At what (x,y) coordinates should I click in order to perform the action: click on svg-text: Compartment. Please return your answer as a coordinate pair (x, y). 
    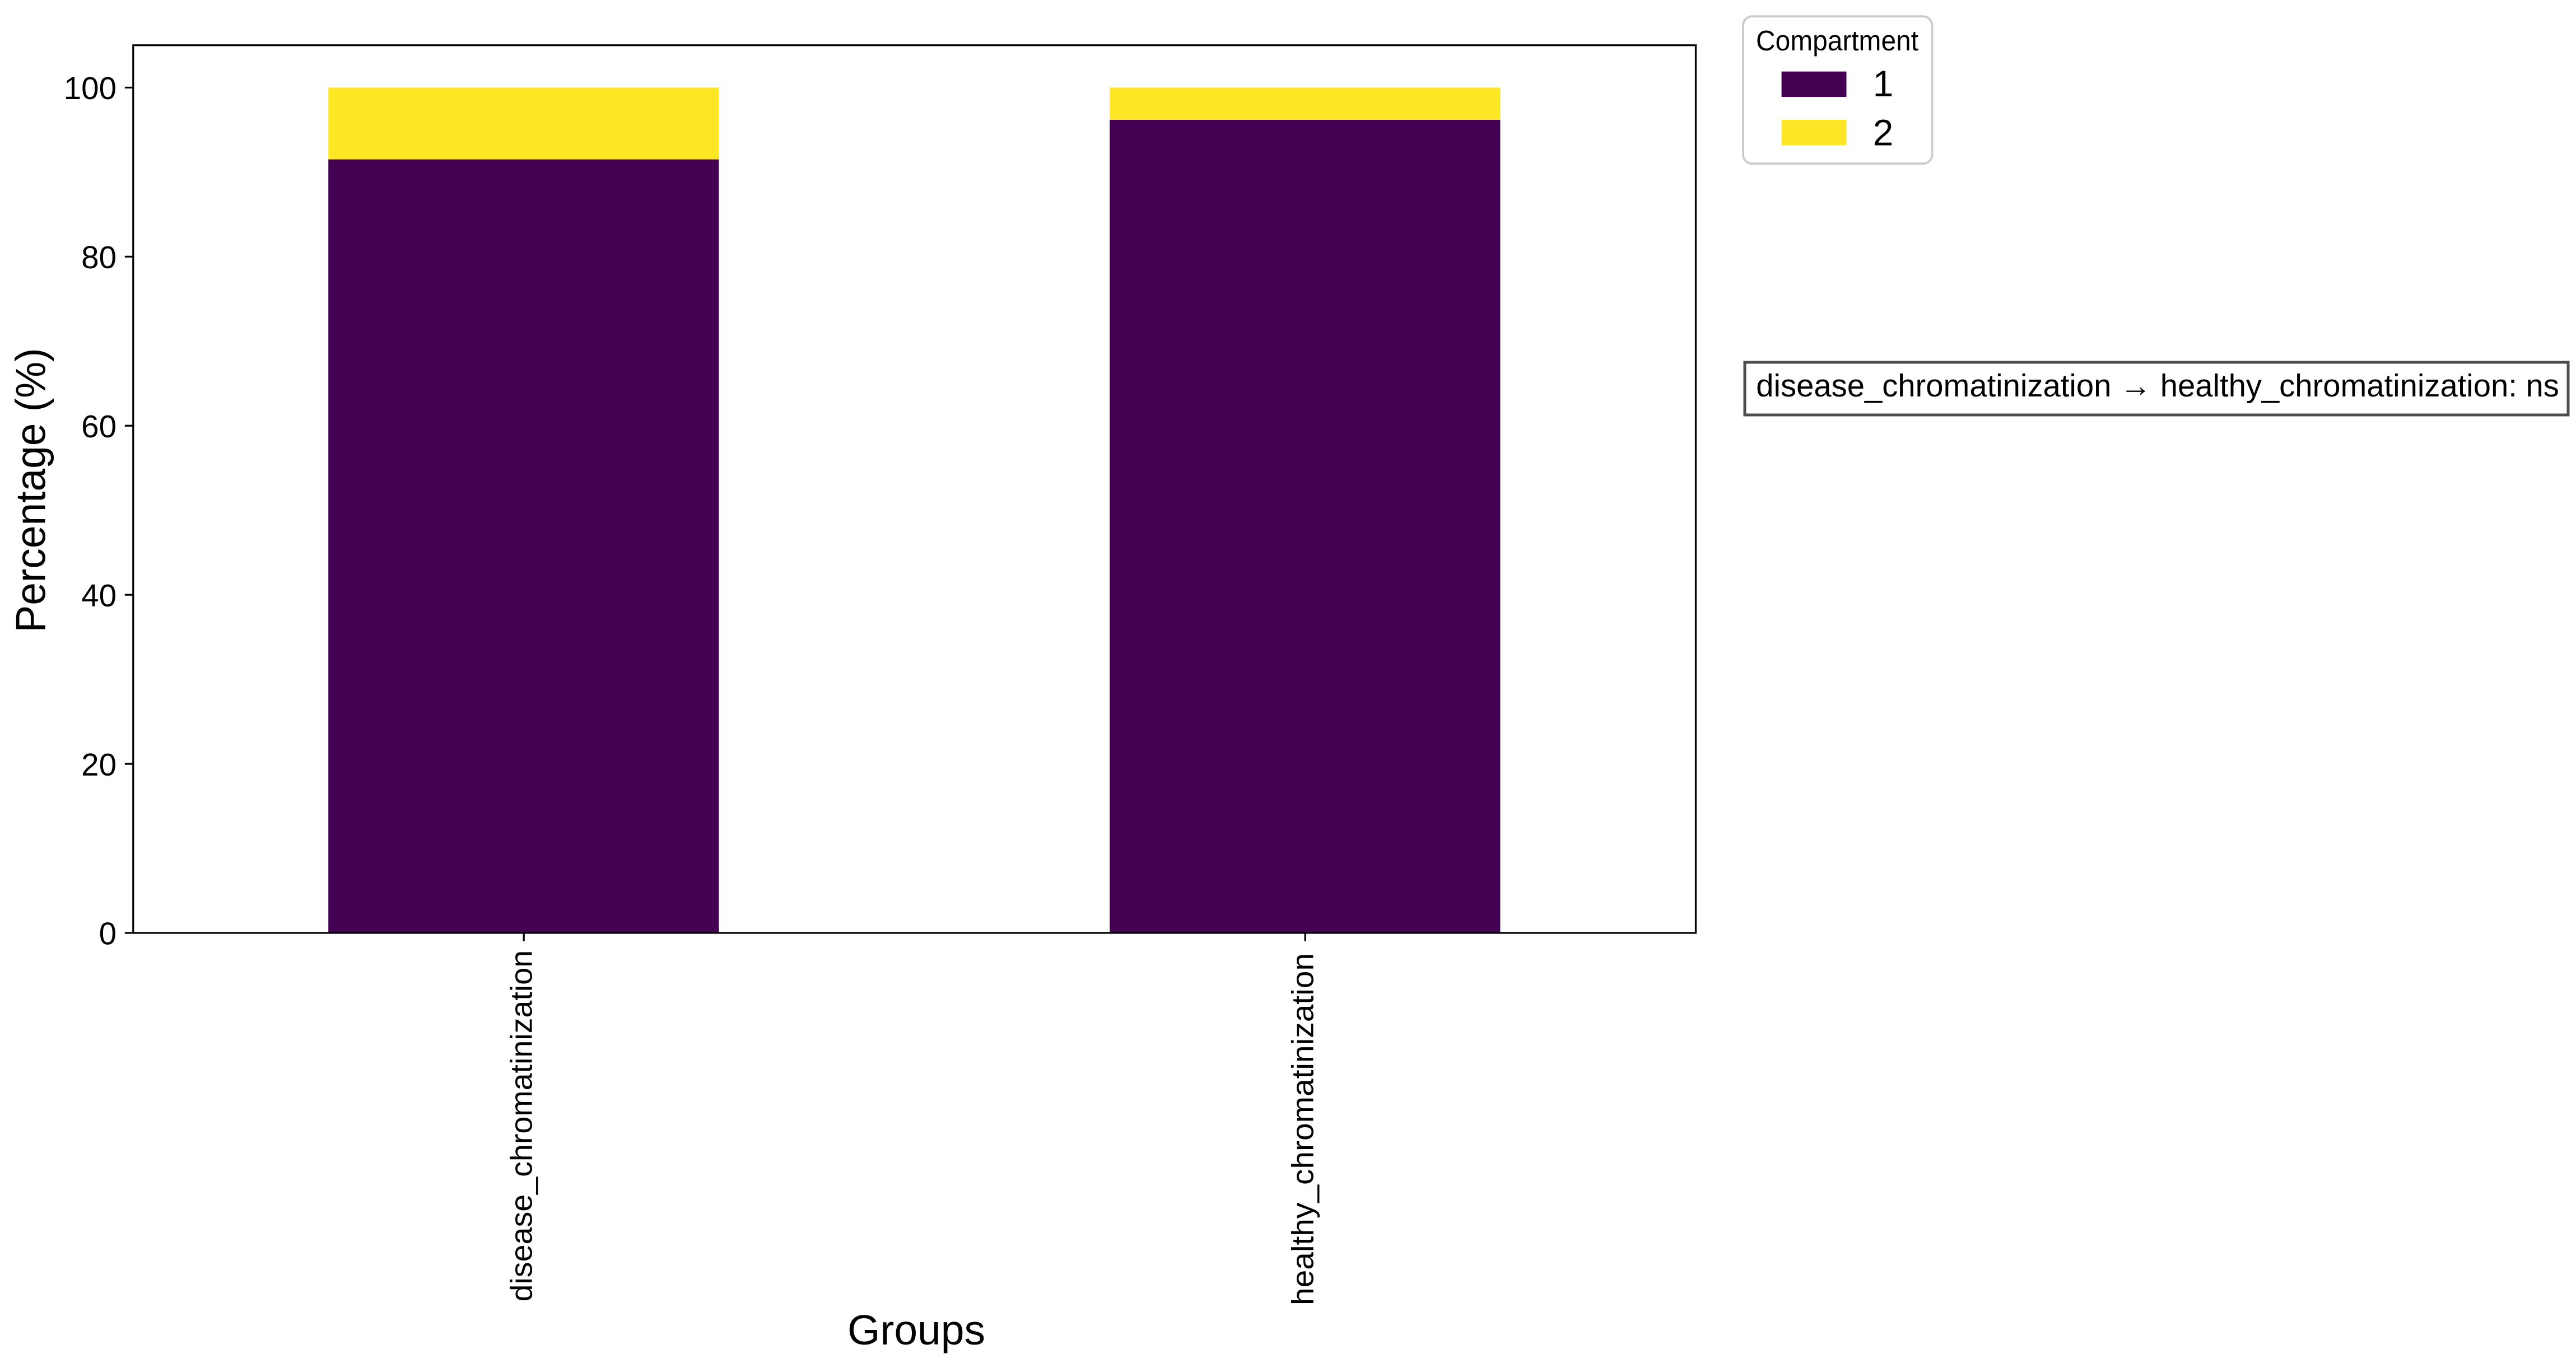
    Looking at the image, I should click on (1837, 41).